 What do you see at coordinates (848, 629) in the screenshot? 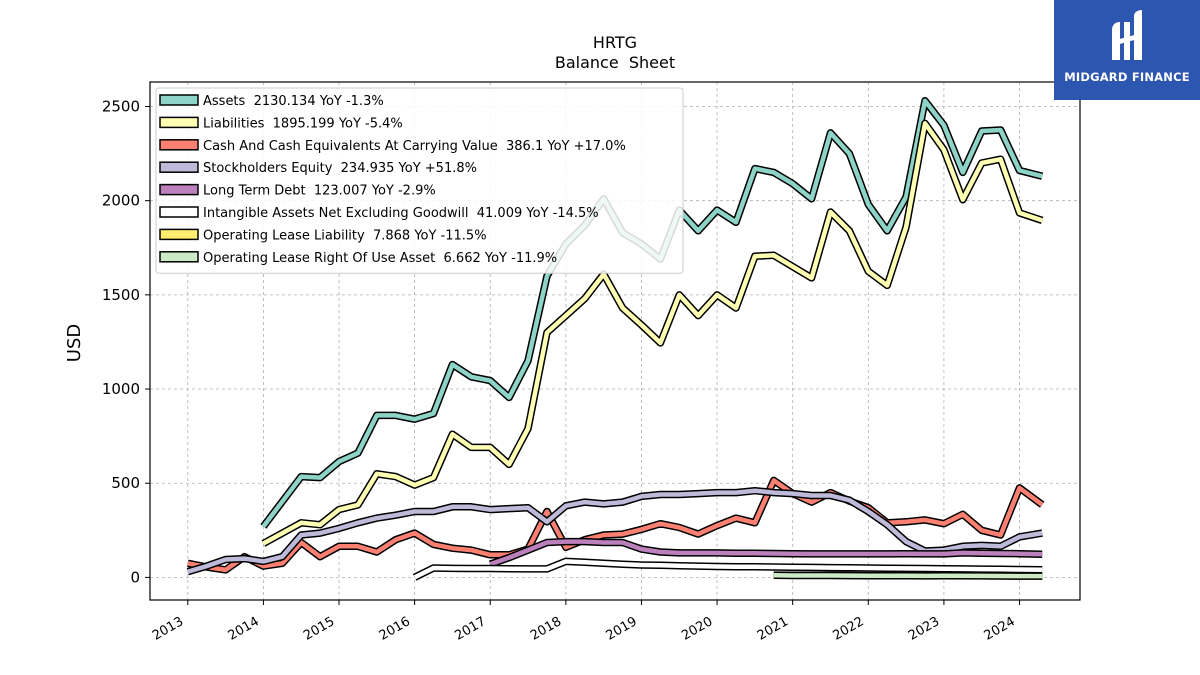
I see `x-tick-label: 2022` at bounding box center [848, 629].